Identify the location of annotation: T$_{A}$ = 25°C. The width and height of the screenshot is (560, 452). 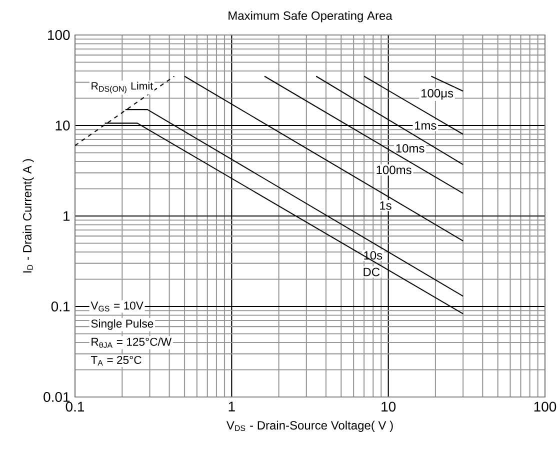
(116, 361).